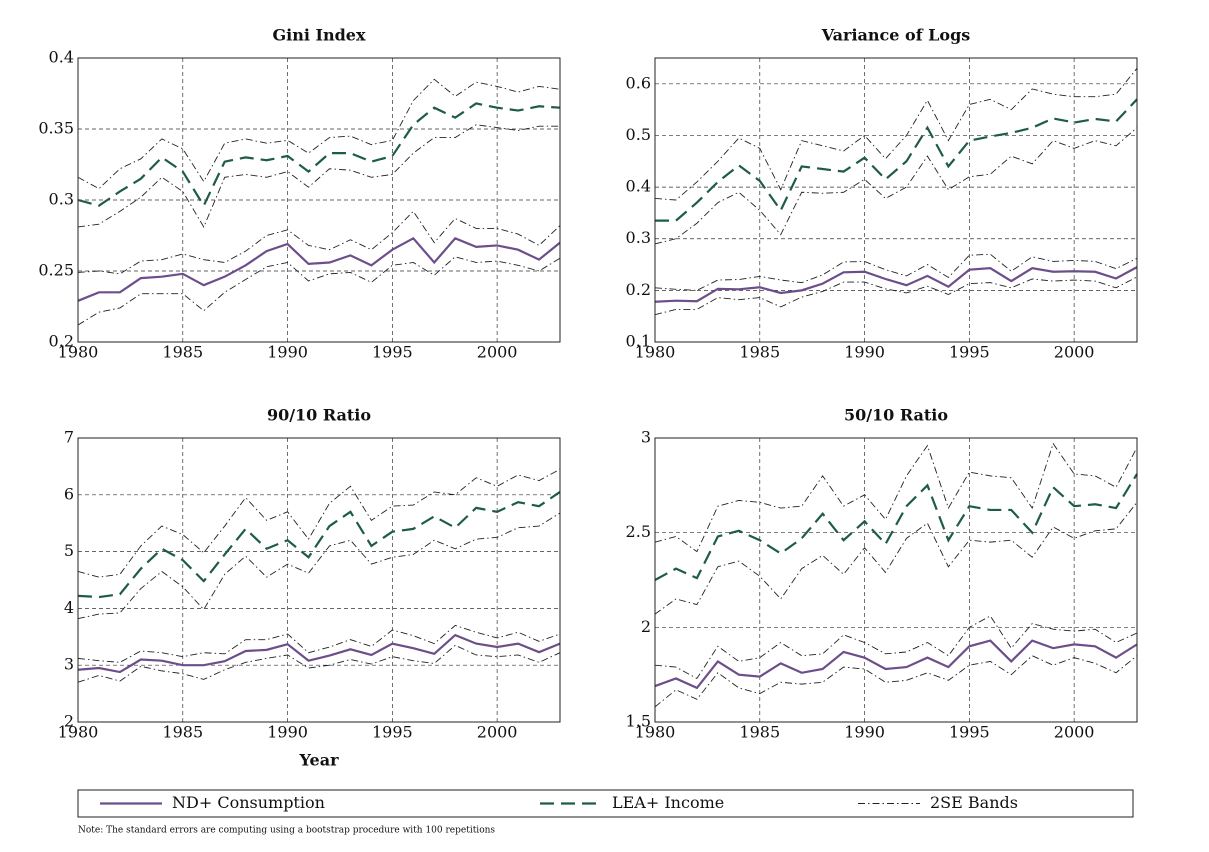 The width and height of the screenshot is (1209, 852). I want to click on chart-title: Gini Index, so click(319, 35).